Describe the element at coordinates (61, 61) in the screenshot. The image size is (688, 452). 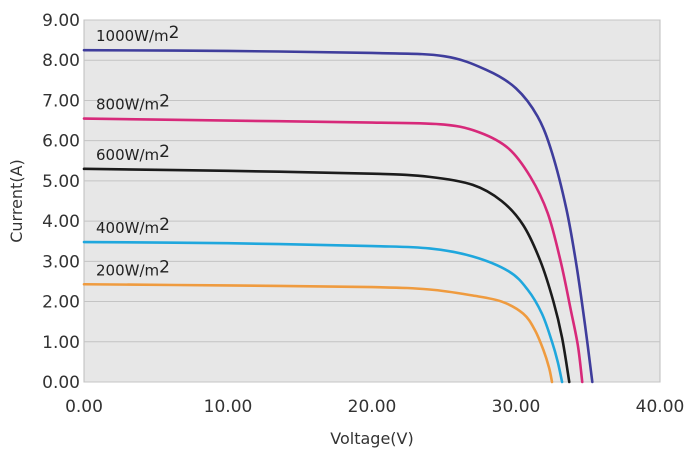
I see `y-tick-label: 8.00` at that location.